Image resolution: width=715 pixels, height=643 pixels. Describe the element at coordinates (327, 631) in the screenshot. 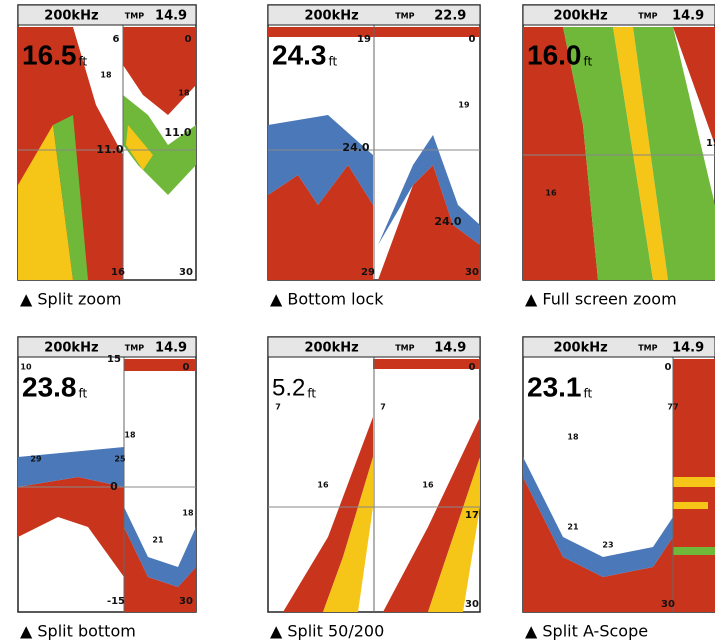

I see `caption: ▲ Split 50/200` at that location.